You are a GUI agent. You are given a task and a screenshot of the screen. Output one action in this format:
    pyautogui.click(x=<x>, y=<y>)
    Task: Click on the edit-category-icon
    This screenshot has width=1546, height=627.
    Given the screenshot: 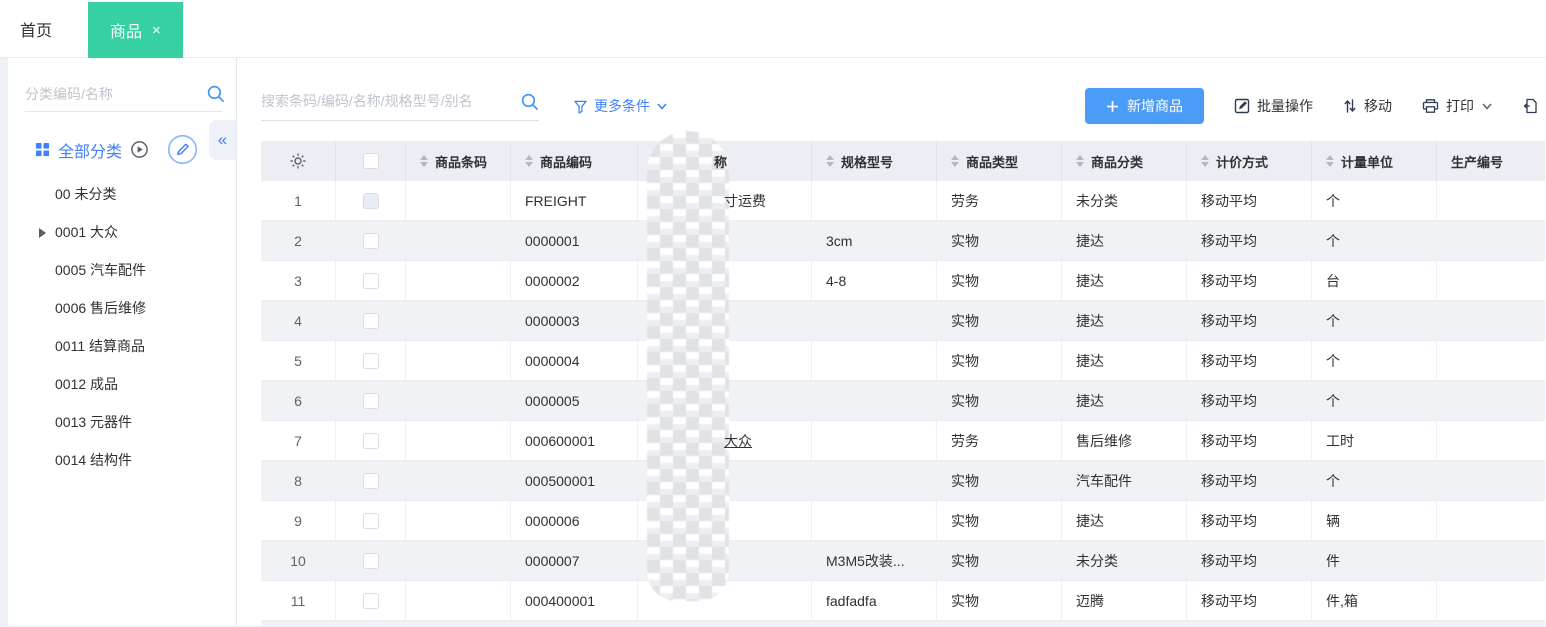 What is the action you would take?
    pyautogui.click(x=182, y=149)
    